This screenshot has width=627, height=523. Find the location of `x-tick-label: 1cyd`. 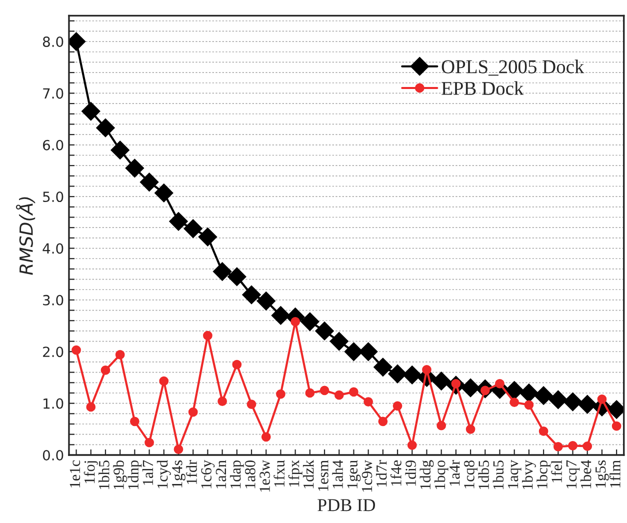

x-tick-label: 1cyd is located at coordinates (163, 474).